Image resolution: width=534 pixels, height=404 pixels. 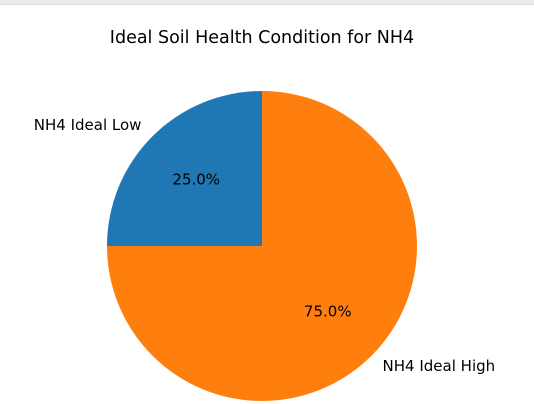 What do you see at coordinates (196, 180) in the screenshot?
I see `slice-percent-nh4-ideal-low: 25.0%` at bounding box center [196, 180].